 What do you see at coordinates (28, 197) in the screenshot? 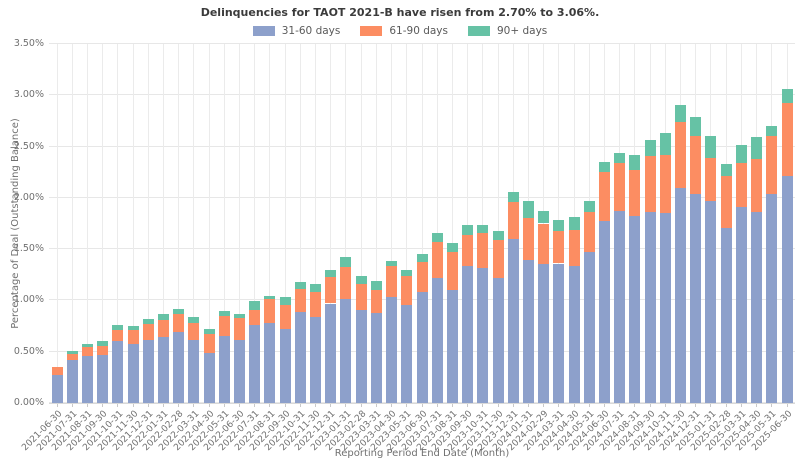
I see `y-tick-label: 2.00%` at bounding box center [28, 197].